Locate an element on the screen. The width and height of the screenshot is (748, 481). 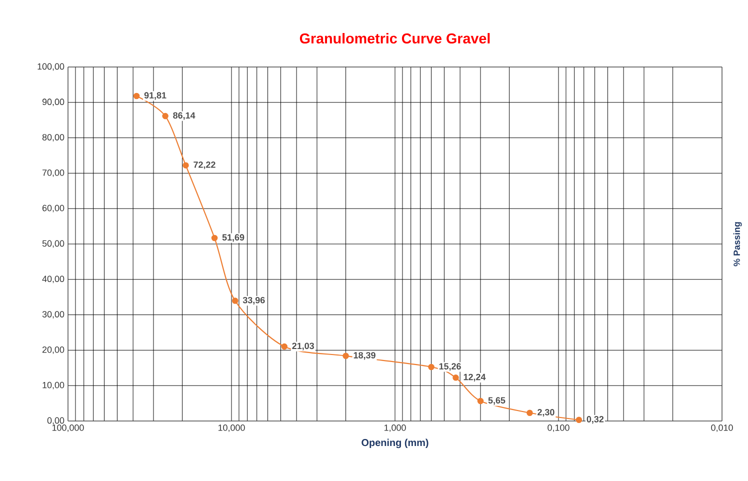
data-label: 12,24 is located at coordinates (475, 378).